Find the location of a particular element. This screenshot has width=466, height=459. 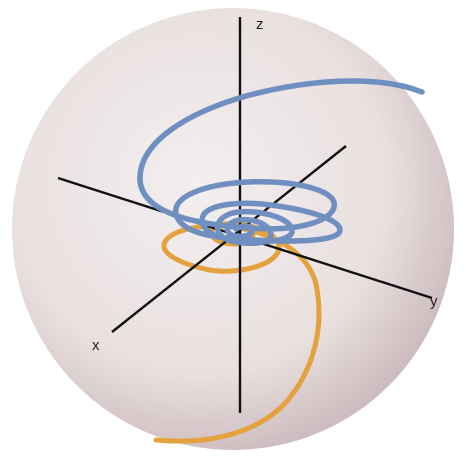

y-axis-label: y is located at coordinates (434, 301).